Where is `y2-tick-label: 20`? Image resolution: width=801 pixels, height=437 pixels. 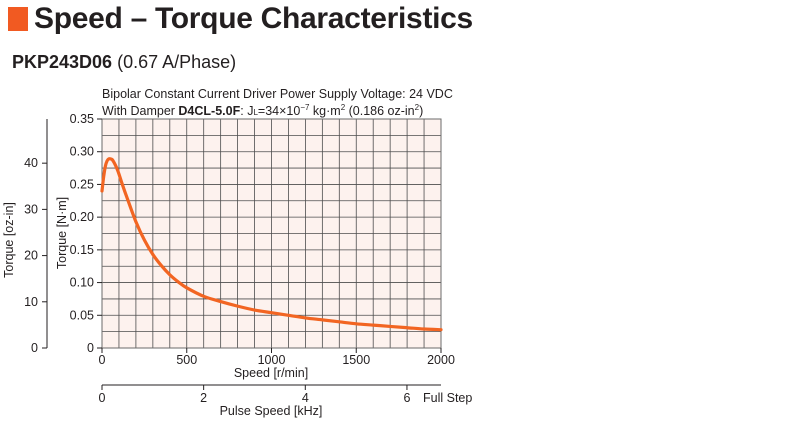
y2-tick-label: 20 is located at coordinates (31, 256).